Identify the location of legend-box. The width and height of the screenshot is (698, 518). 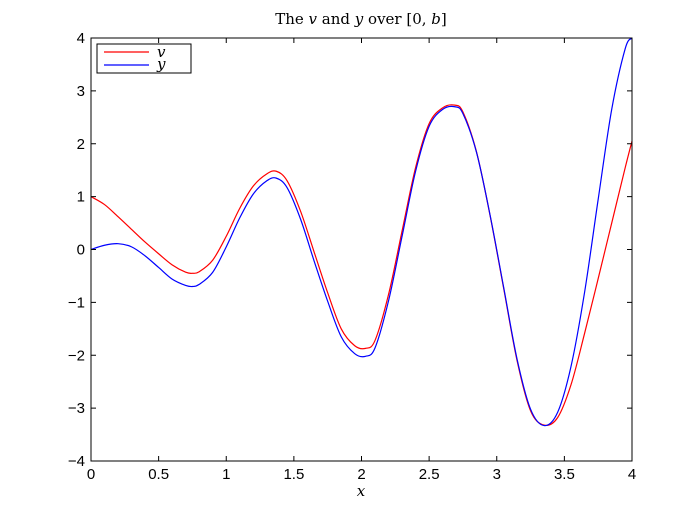
(144, 58).